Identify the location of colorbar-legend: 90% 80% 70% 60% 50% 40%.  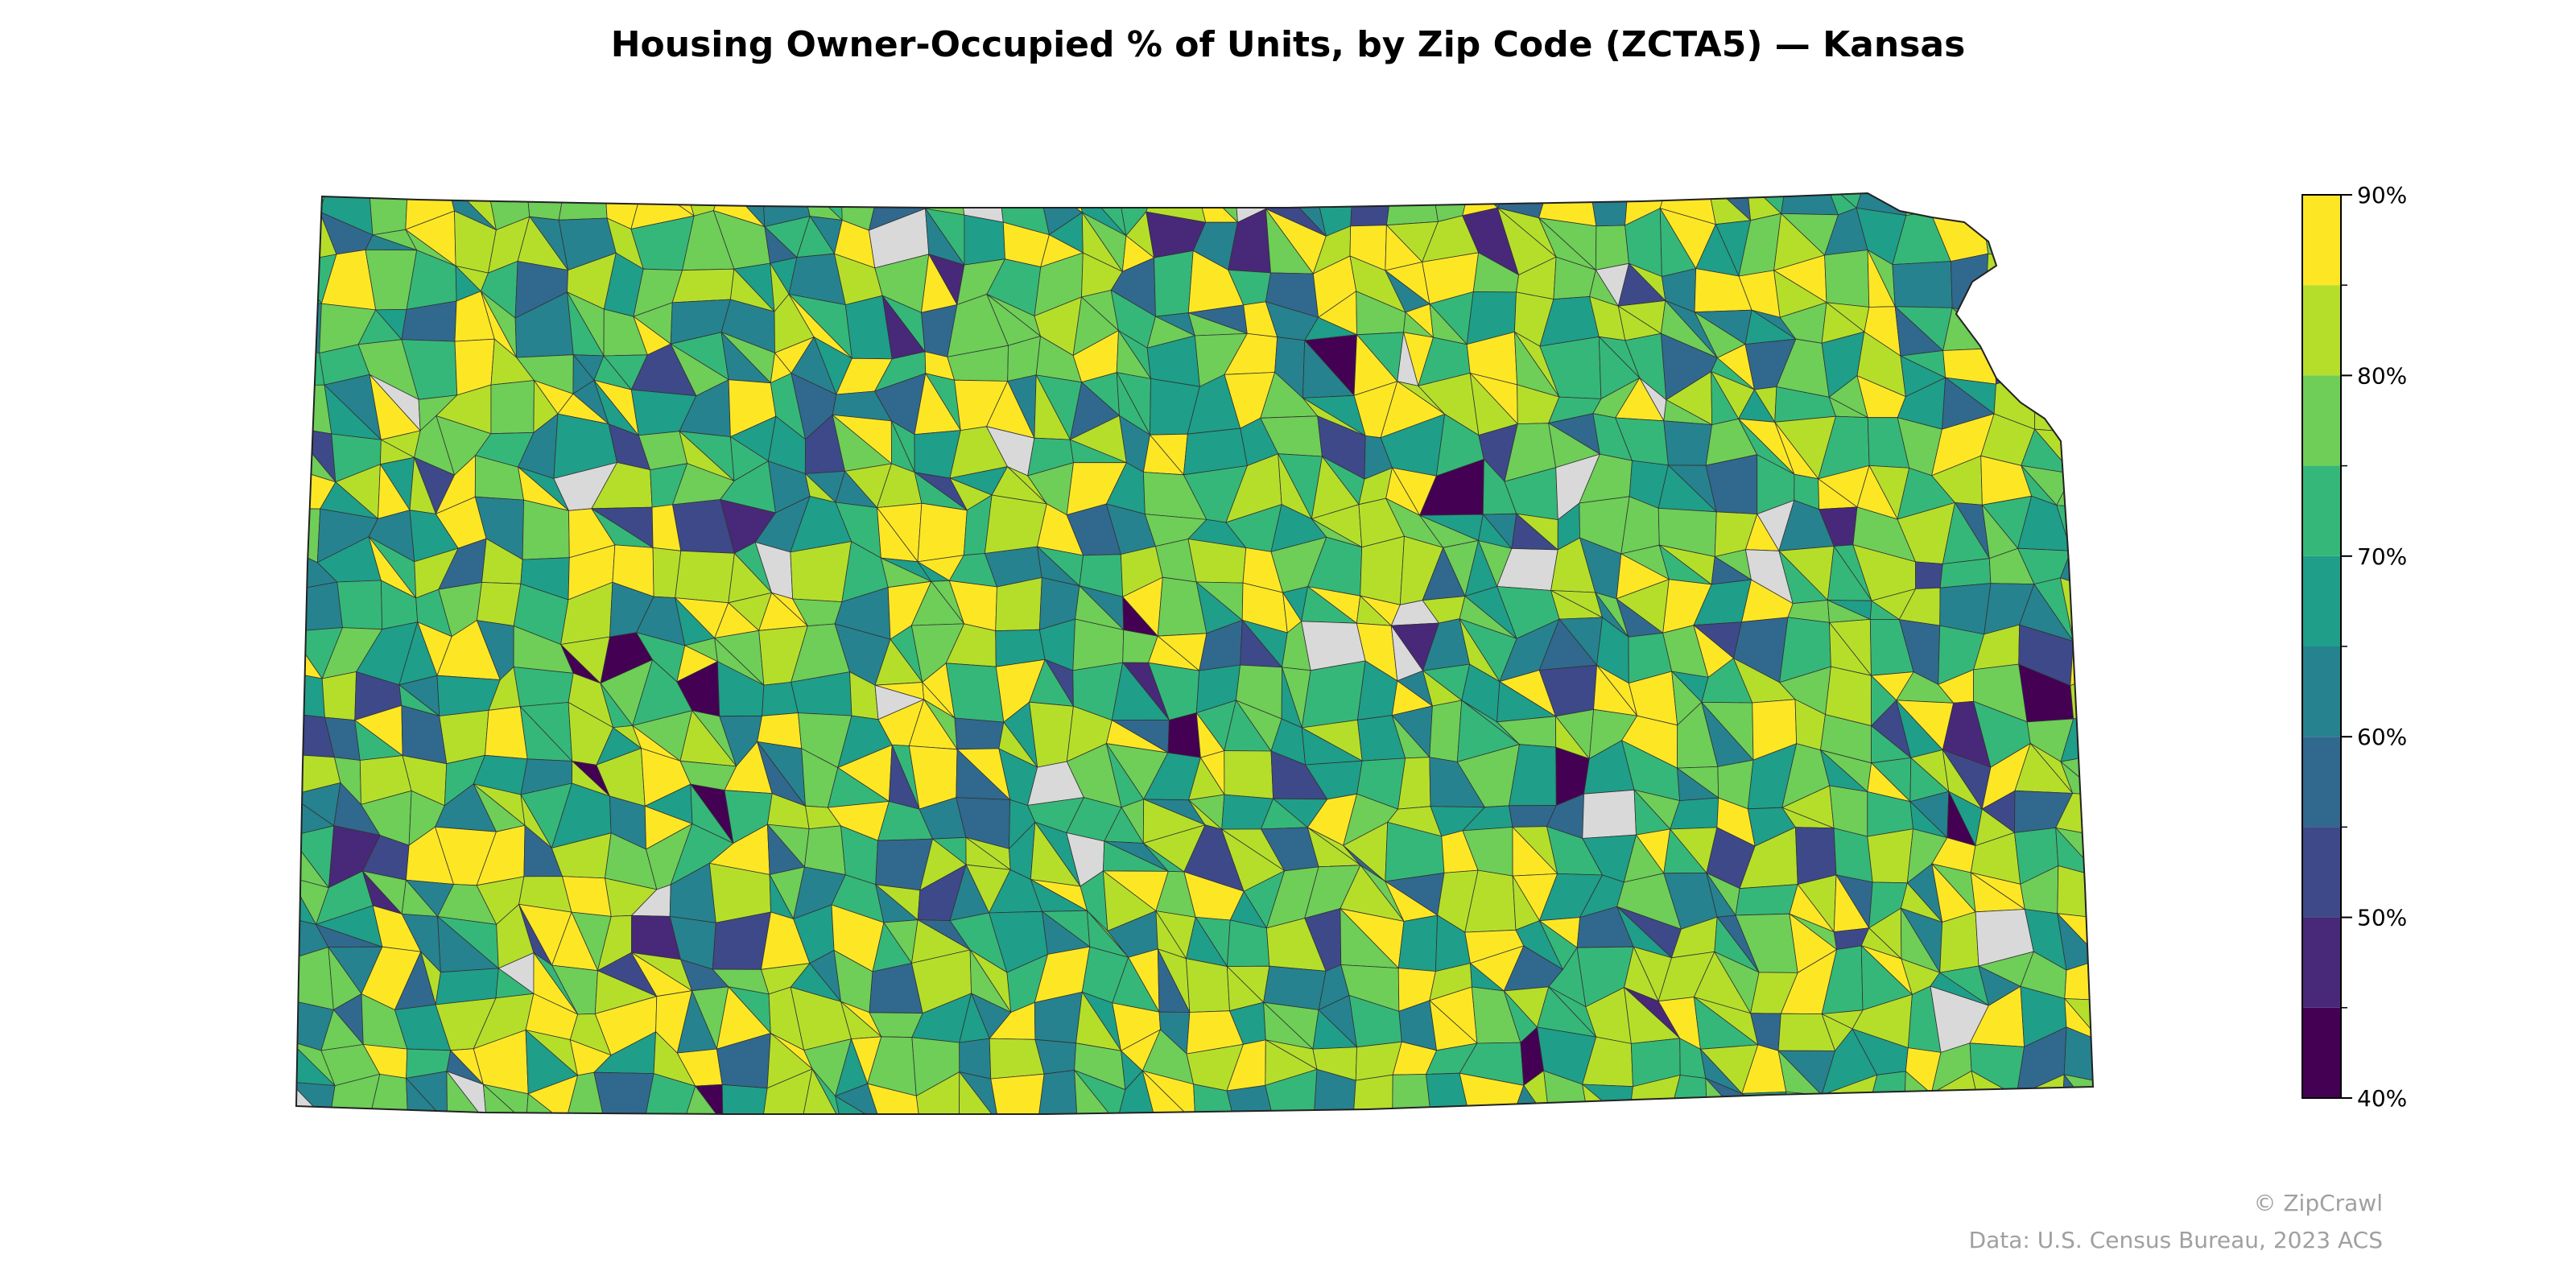
(2354, 647).